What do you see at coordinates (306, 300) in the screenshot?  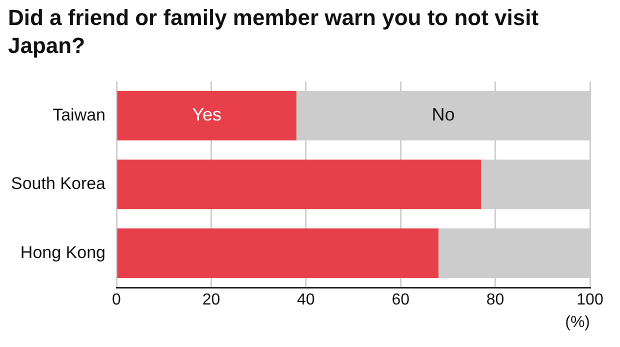 I see `x-tick-label: 40` at bounding box center [306, 300].